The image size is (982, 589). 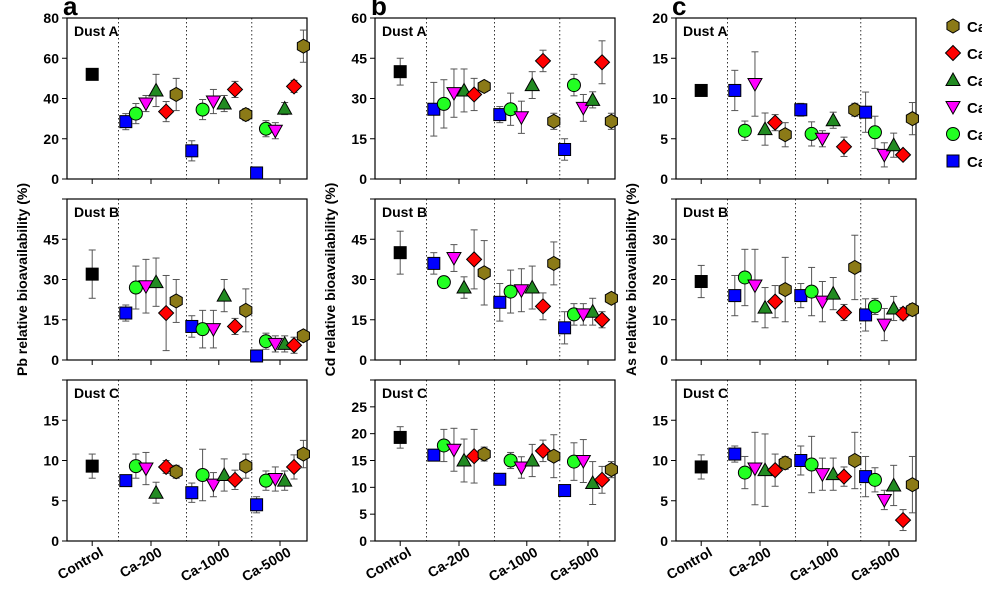 I want to click on y-tick-label: 40, so click(x=51, y=99).